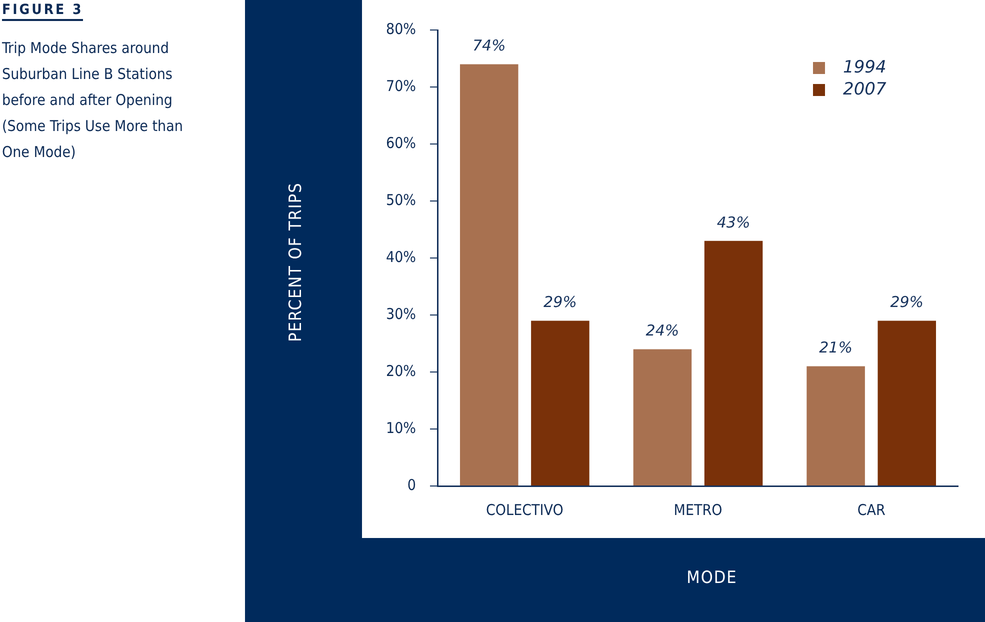 This screenshot has width=985, height=622. What do you see at coordinates (525, 509) in the screenshot?
I see `x-tick-label: COLECTIVO` at bounding box center [525, 509].